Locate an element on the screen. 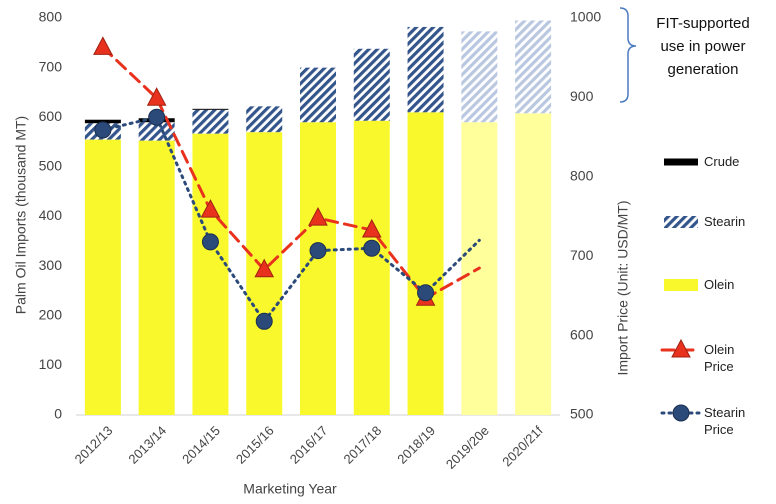 The image size is (776, 504). x-tick-label: 2019/20e is located at coordinates (467, 447).